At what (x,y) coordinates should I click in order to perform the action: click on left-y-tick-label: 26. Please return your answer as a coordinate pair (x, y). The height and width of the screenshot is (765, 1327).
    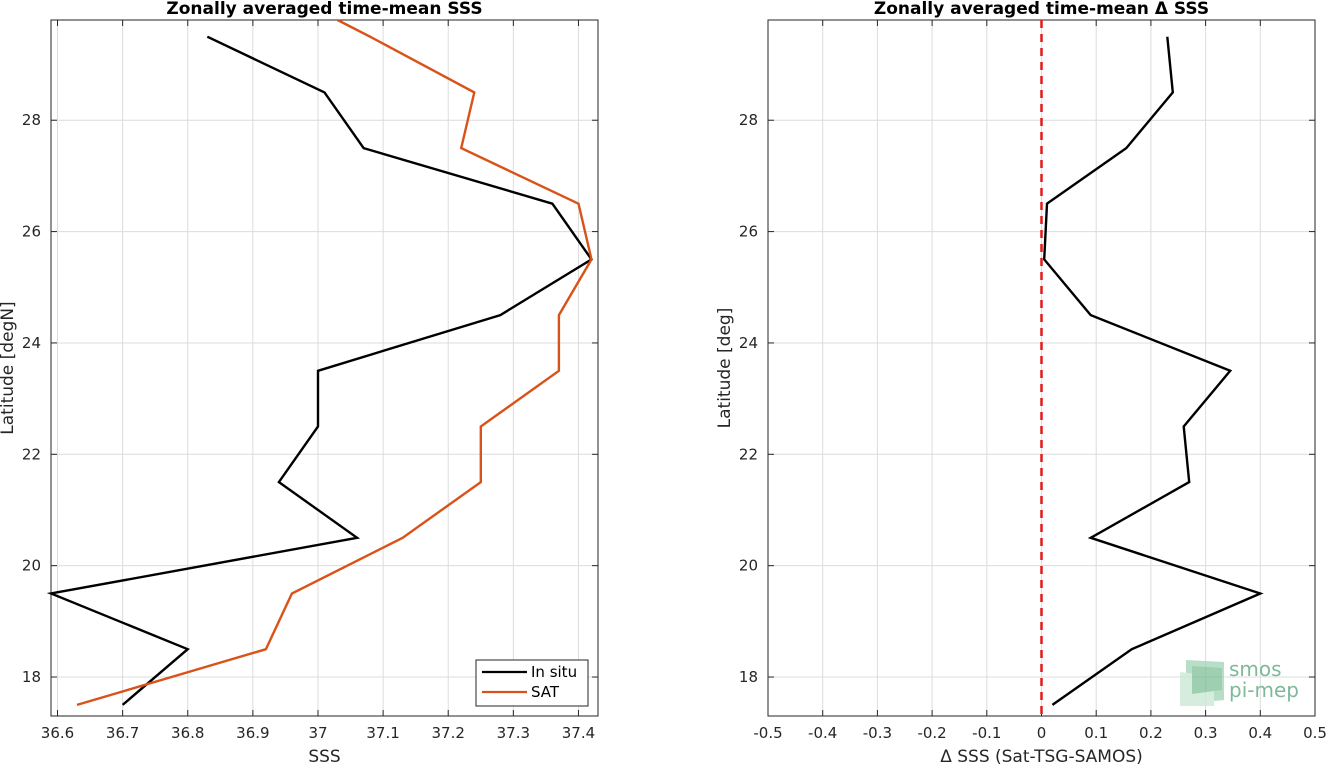
    Looking at the image, I should click on (31, 232).